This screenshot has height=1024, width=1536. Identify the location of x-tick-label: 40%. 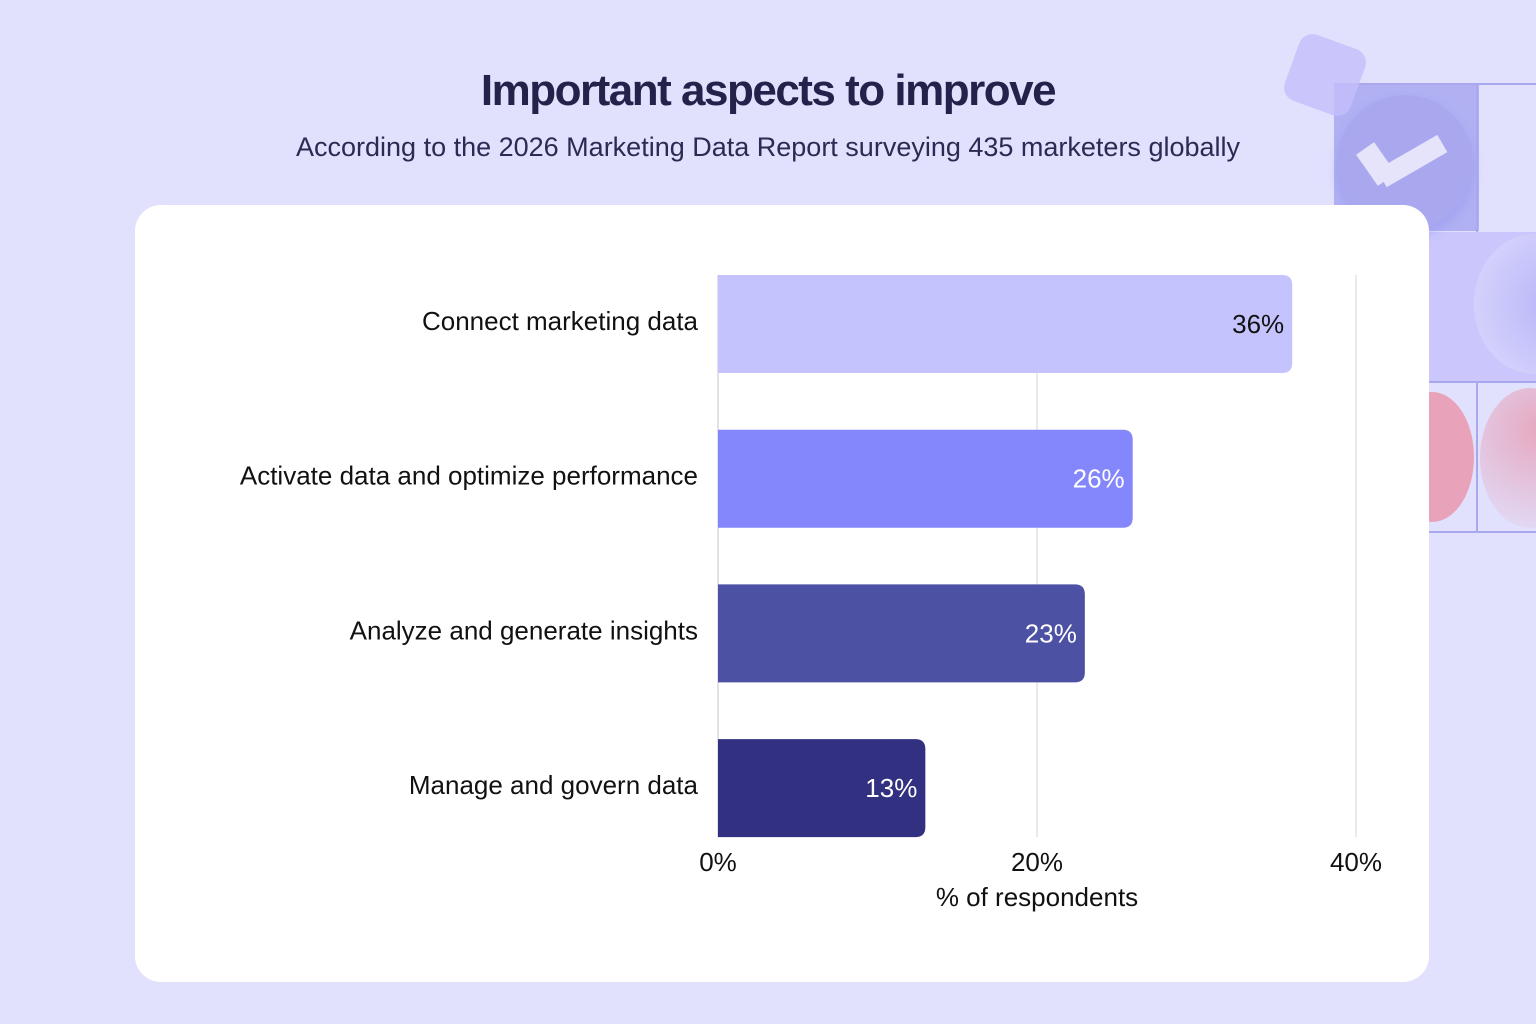
(1356, 862).